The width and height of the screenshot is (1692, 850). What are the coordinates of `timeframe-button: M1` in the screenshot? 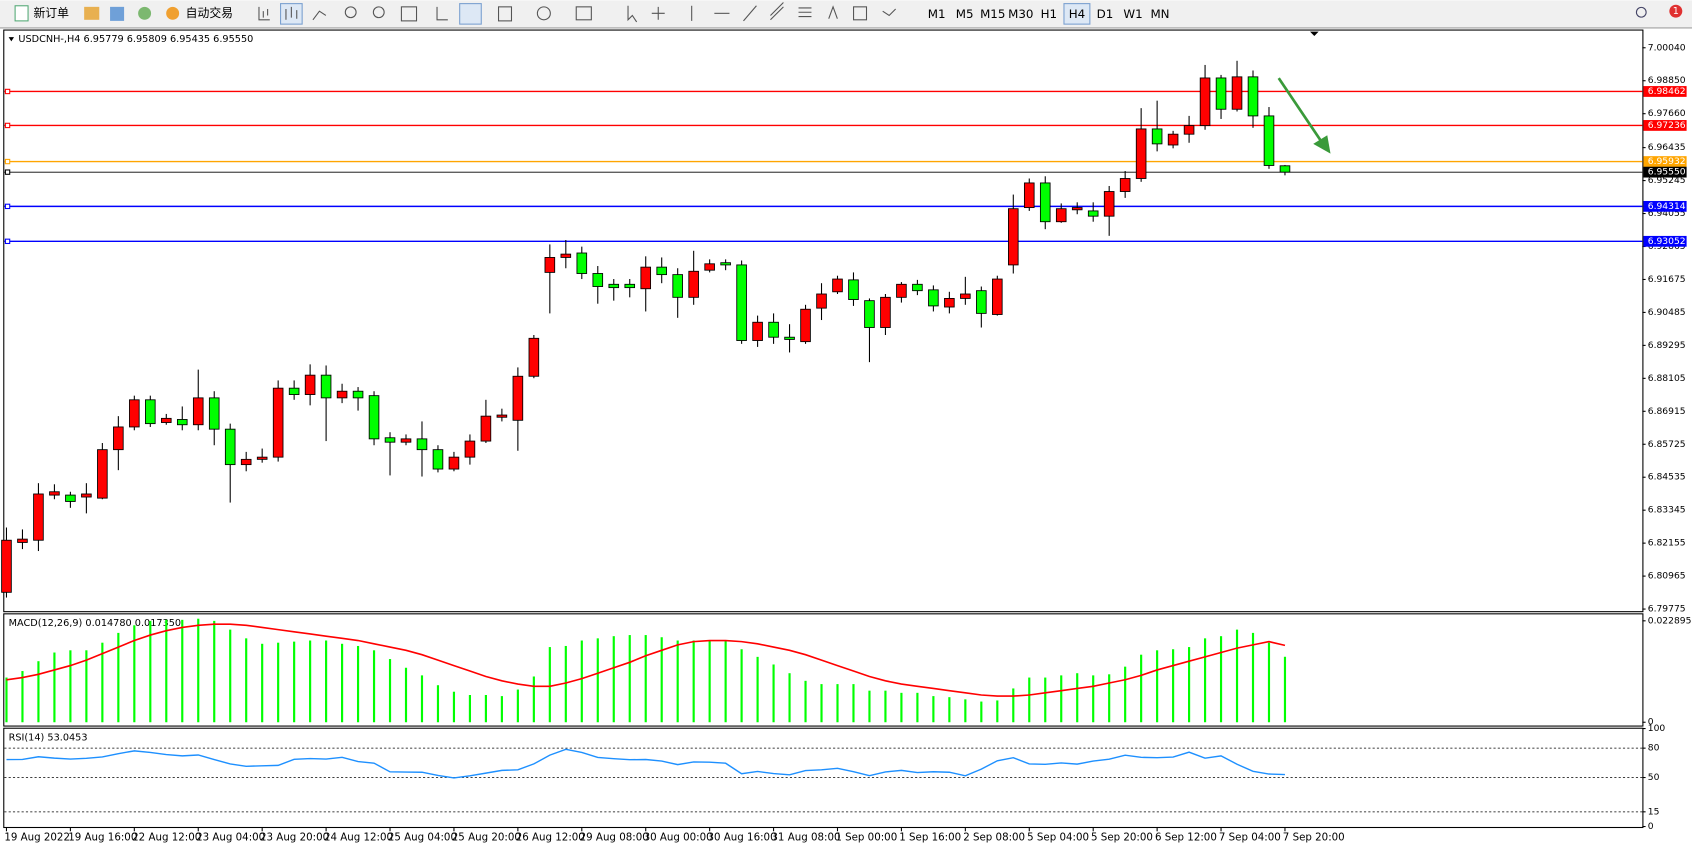 It's located at (937, 14).